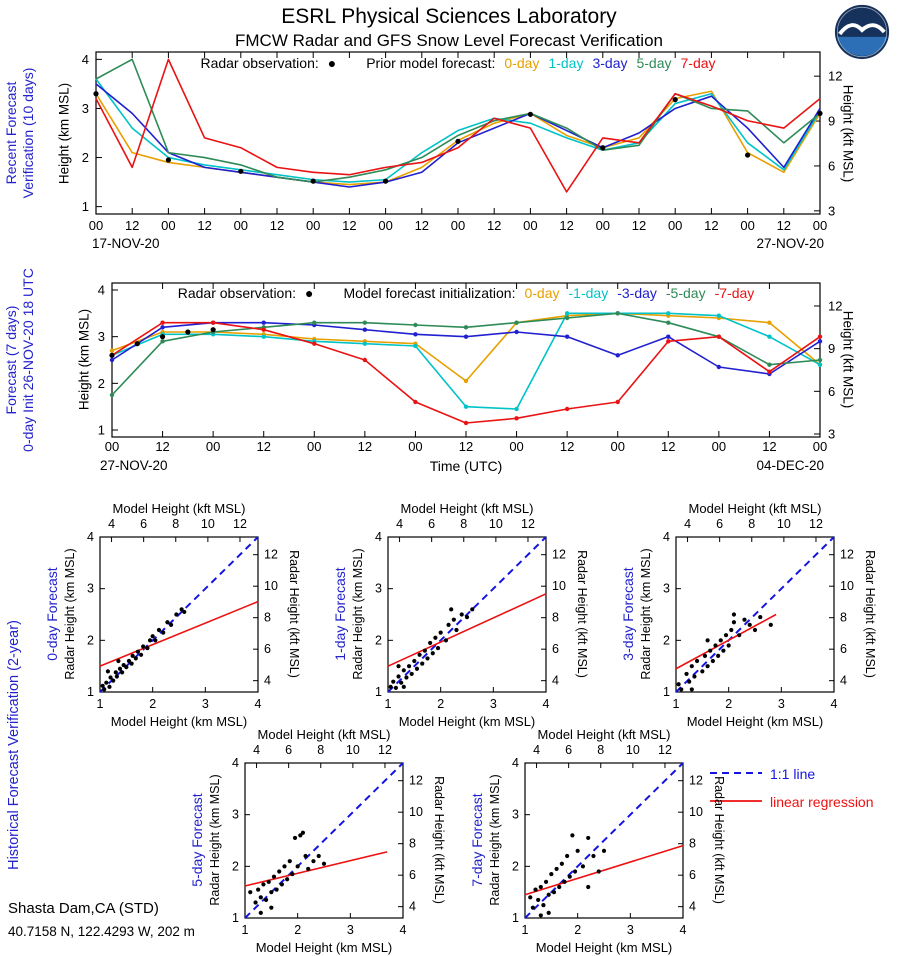  I want to click on chart1-legend-series-1day: 1-day, so click(566, 63).